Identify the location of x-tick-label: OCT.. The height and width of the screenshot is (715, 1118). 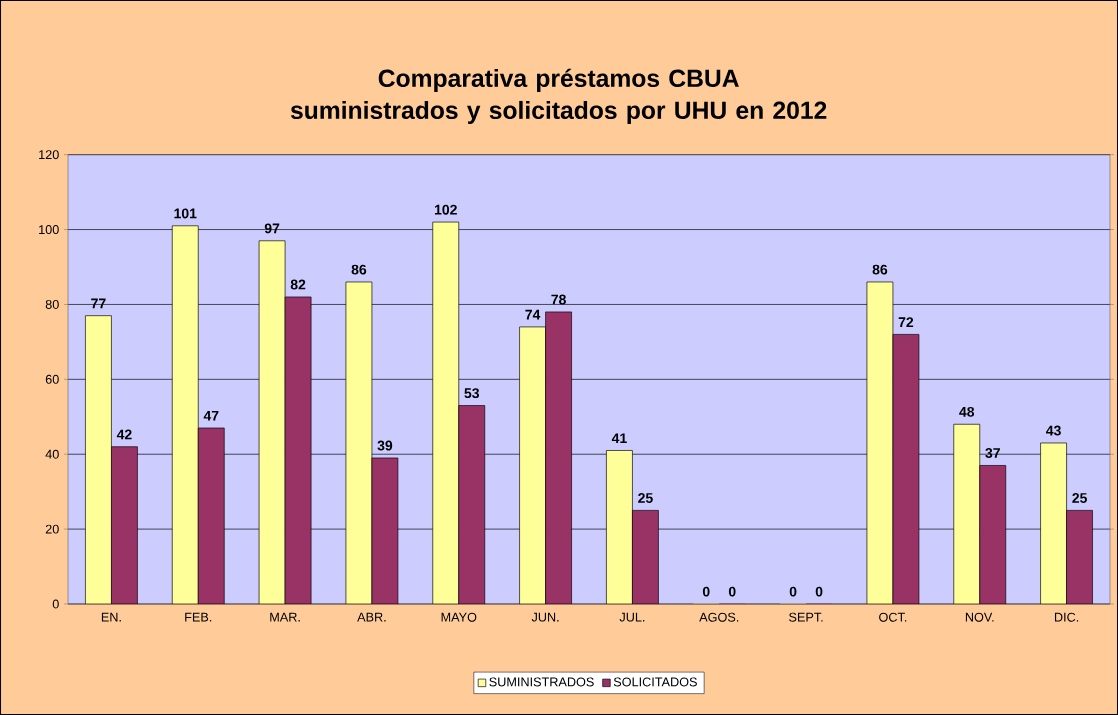
(893, 617).